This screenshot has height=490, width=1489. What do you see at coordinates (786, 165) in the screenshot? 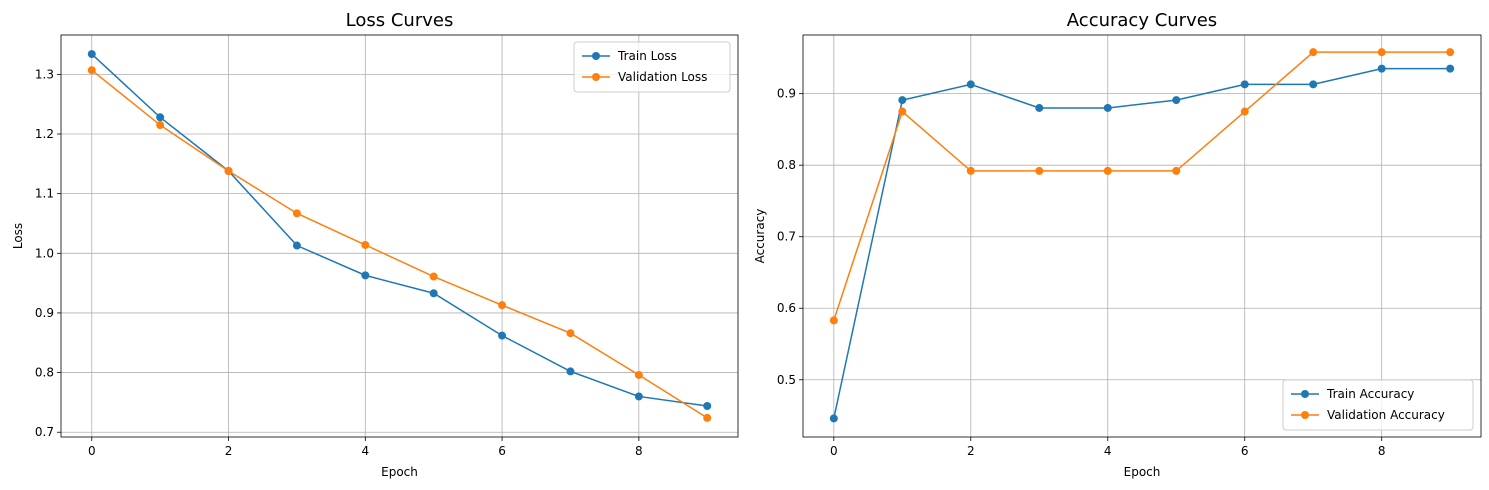
I see `accuracy-y-tick-label-3: 0.8` at bounding box center [786, 165].